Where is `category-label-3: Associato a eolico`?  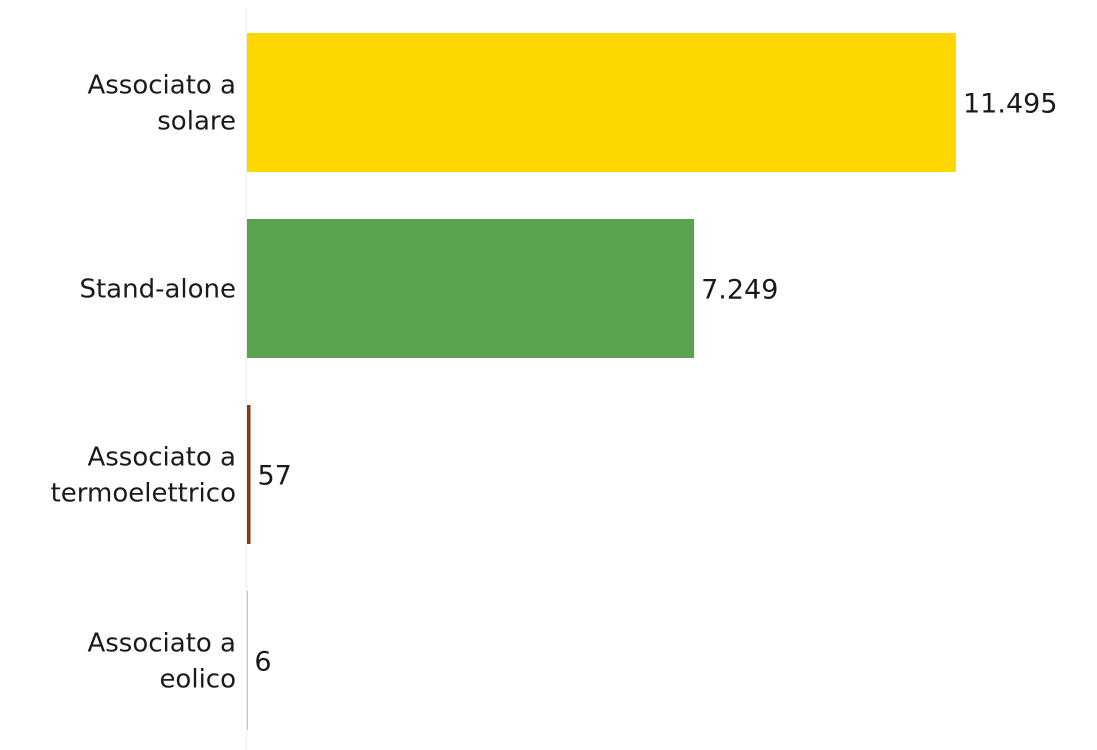 category-label-3: Associato a eolico is located at coordinates (161, 662).